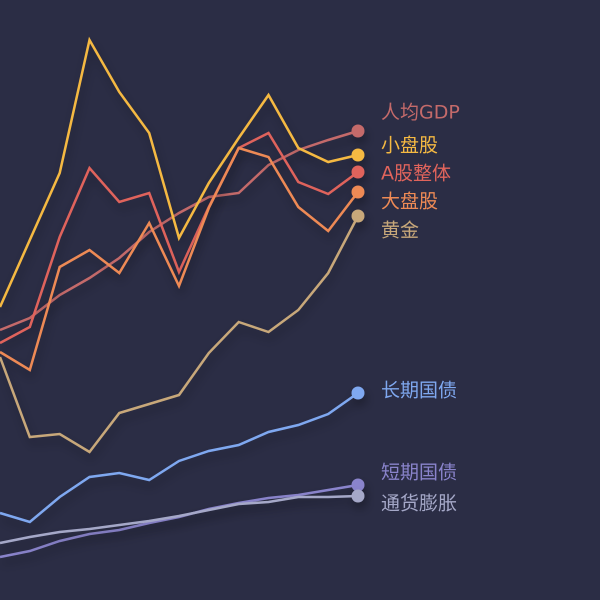 Image resolution: width=600 pixels, height=600 pixels. I want to click on series-label: 长期国债, so click(419, 391).